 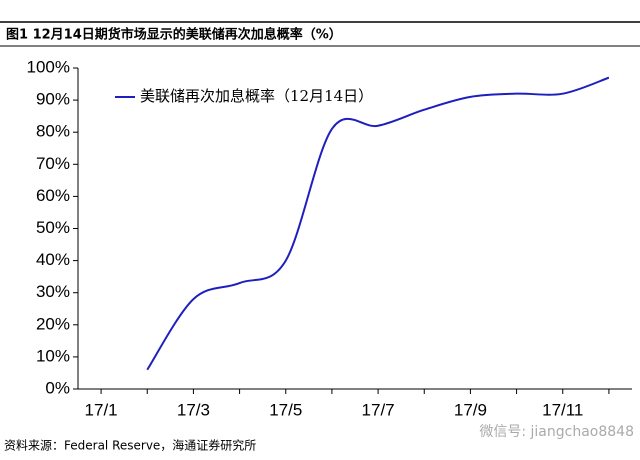 I want to click on y-tick-label: 20%, so click(x=53, y=323).